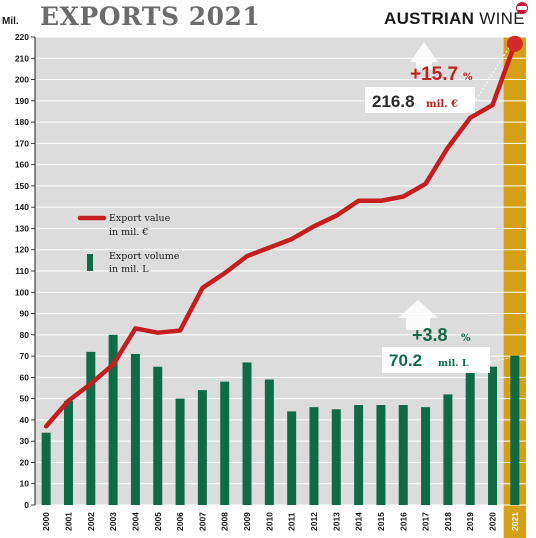  I want to click on y-tick-label: 120, so click(22, 250).